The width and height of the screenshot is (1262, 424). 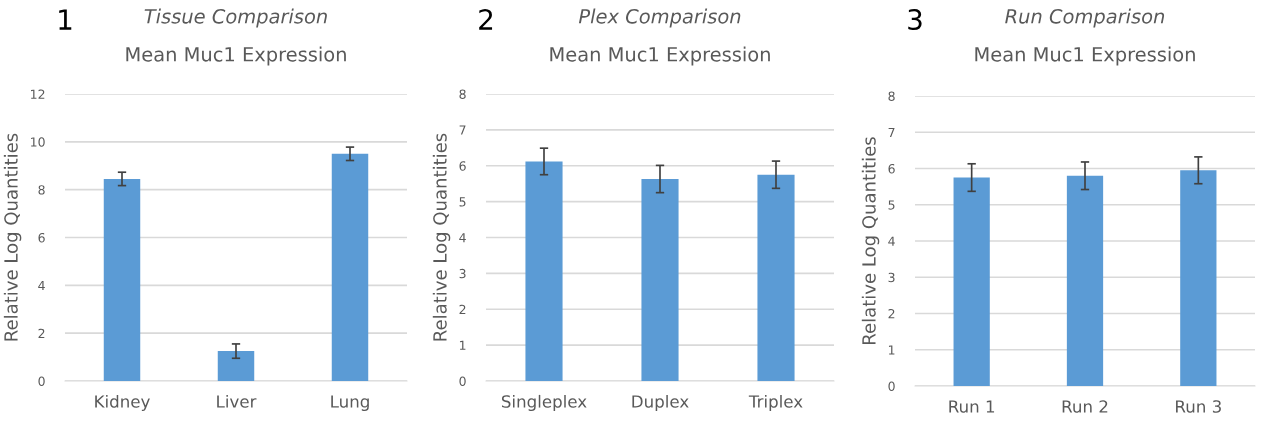 What do you see at coordinates (486, 19) in the screenshot?
I see `text: 2` at bounding box center [486, 19].